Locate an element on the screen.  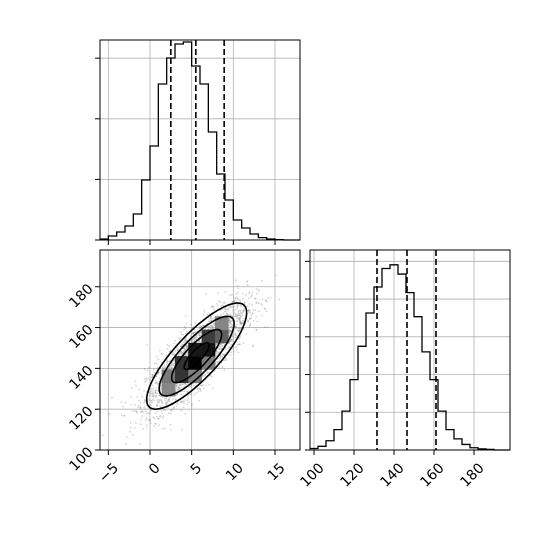
density-cell is located at coordinates (168, 389).